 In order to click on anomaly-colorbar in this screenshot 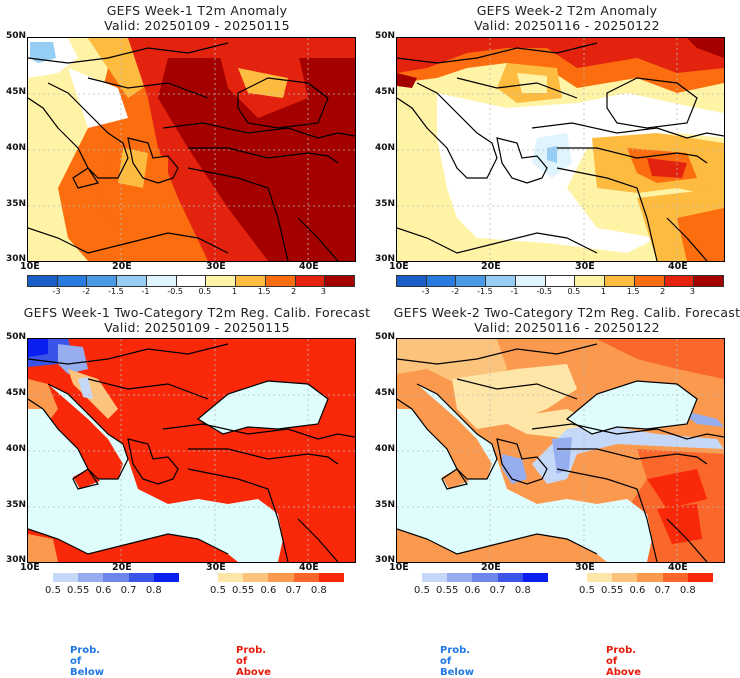, I will do `click(560, 281)`.